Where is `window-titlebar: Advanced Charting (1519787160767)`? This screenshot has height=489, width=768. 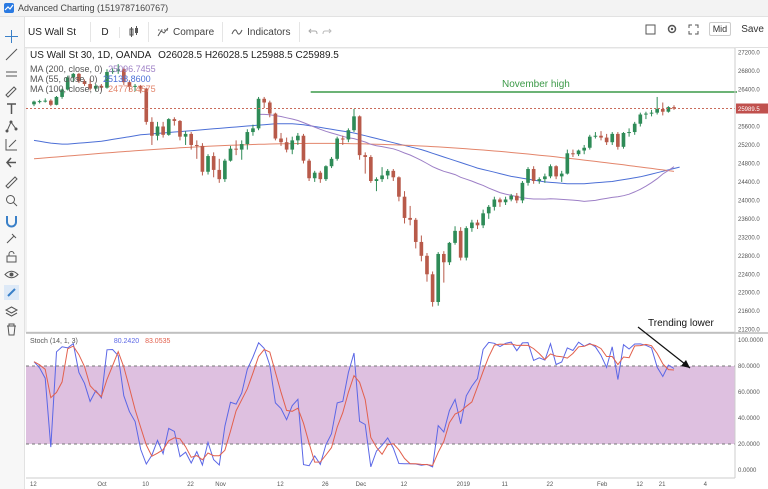
window-titlebar: Advanced Charting (1519787160767) is located at coordinates (384, 8).